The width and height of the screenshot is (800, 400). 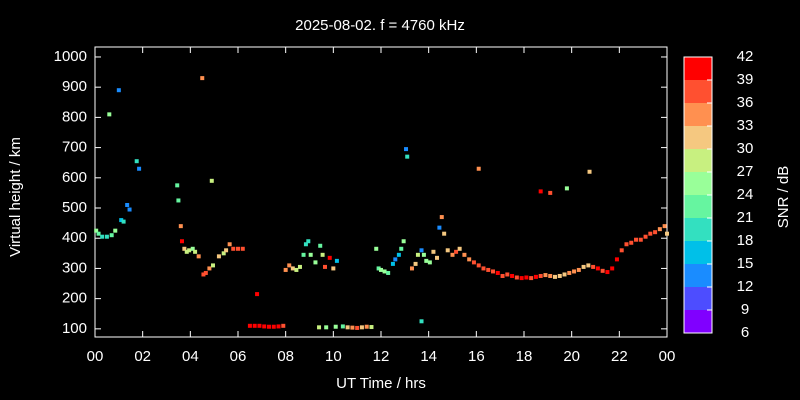 I want to click on colorbar-tick-label: 6, so click(x=745, y=332).